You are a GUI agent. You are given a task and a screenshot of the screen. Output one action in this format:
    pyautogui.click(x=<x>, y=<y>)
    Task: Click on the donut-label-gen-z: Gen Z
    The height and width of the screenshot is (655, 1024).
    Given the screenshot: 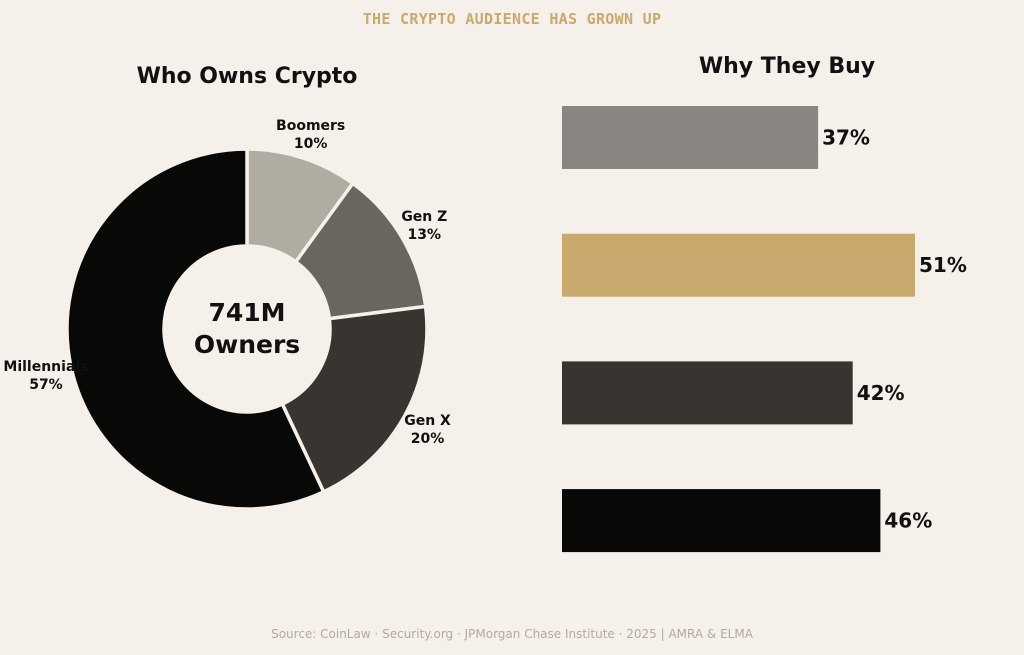 What is the action you would take?
    pyautogui.click(x=424, y=217)
    